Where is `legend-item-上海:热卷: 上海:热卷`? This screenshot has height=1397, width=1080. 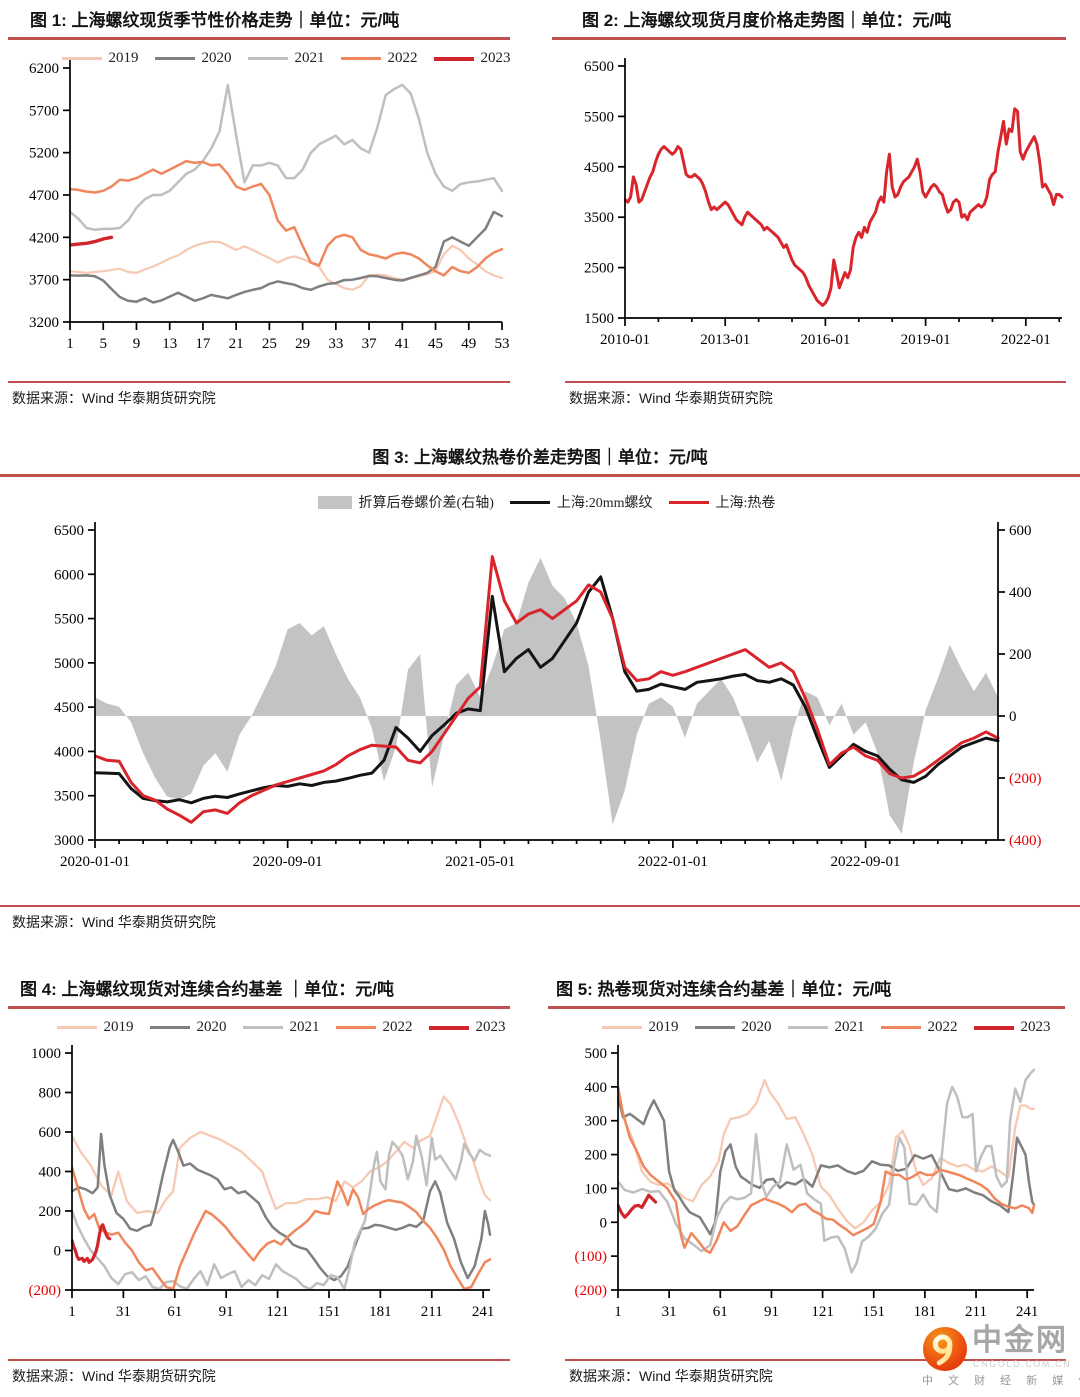 legend-item-上海:热卷: 上海:热卷 is located at coordinates (722, 502).